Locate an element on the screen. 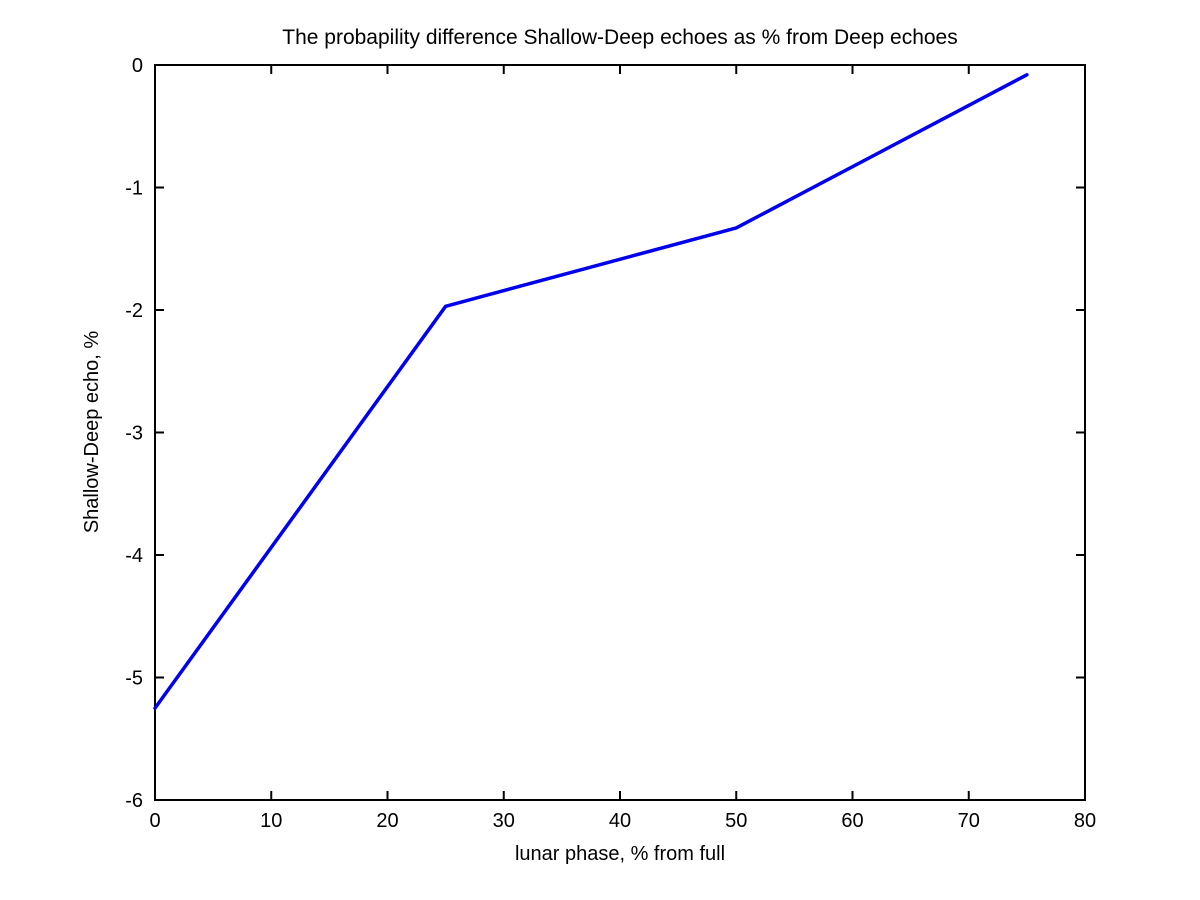 The width and height of the screenshot is (1200, 900). y-tick-label: -3 is located at coordinates (134, 434).